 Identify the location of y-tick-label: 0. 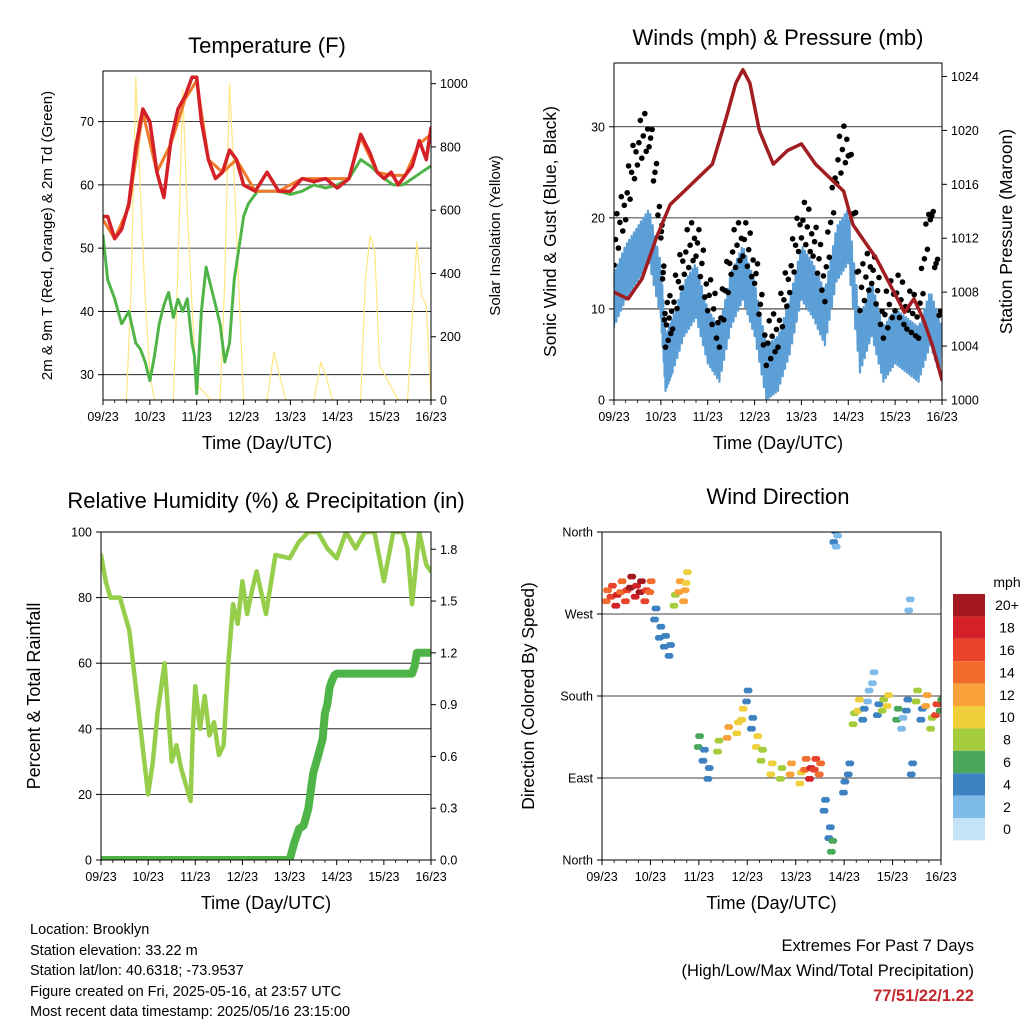
(88, 861).